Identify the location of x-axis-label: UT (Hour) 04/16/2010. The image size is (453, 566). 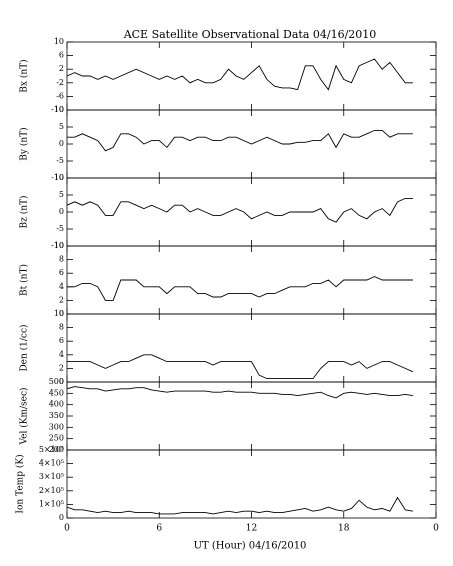
(250, 546).